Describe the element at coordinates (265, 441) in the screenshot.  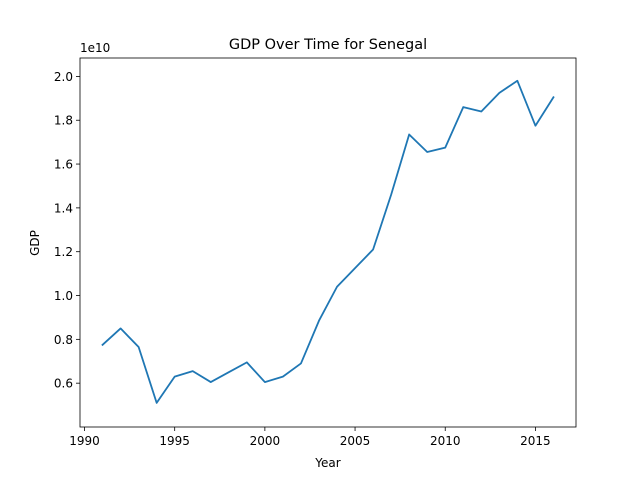
I see `x-tick-label: 2000` at that location.